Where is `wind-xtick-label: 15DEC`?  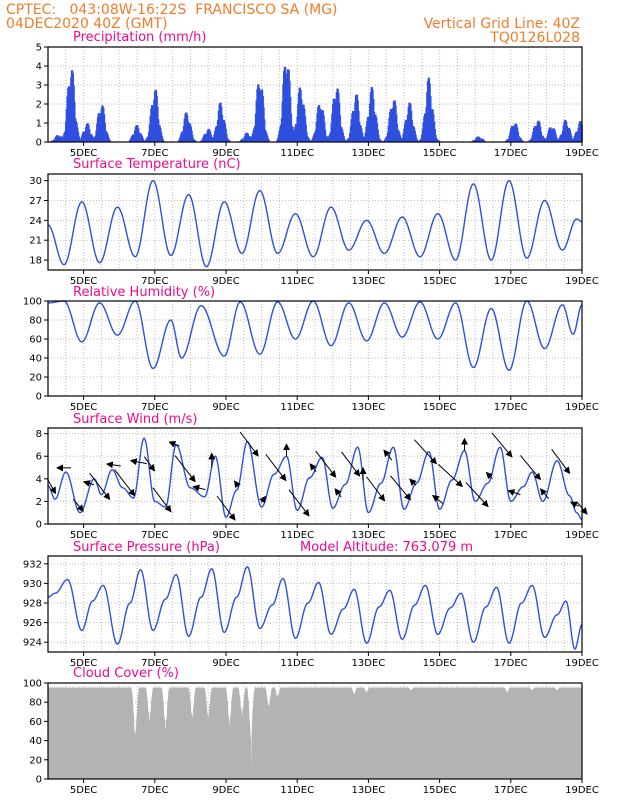
wind-xtick-label: 15DEC is located at coordinates (440, 535).